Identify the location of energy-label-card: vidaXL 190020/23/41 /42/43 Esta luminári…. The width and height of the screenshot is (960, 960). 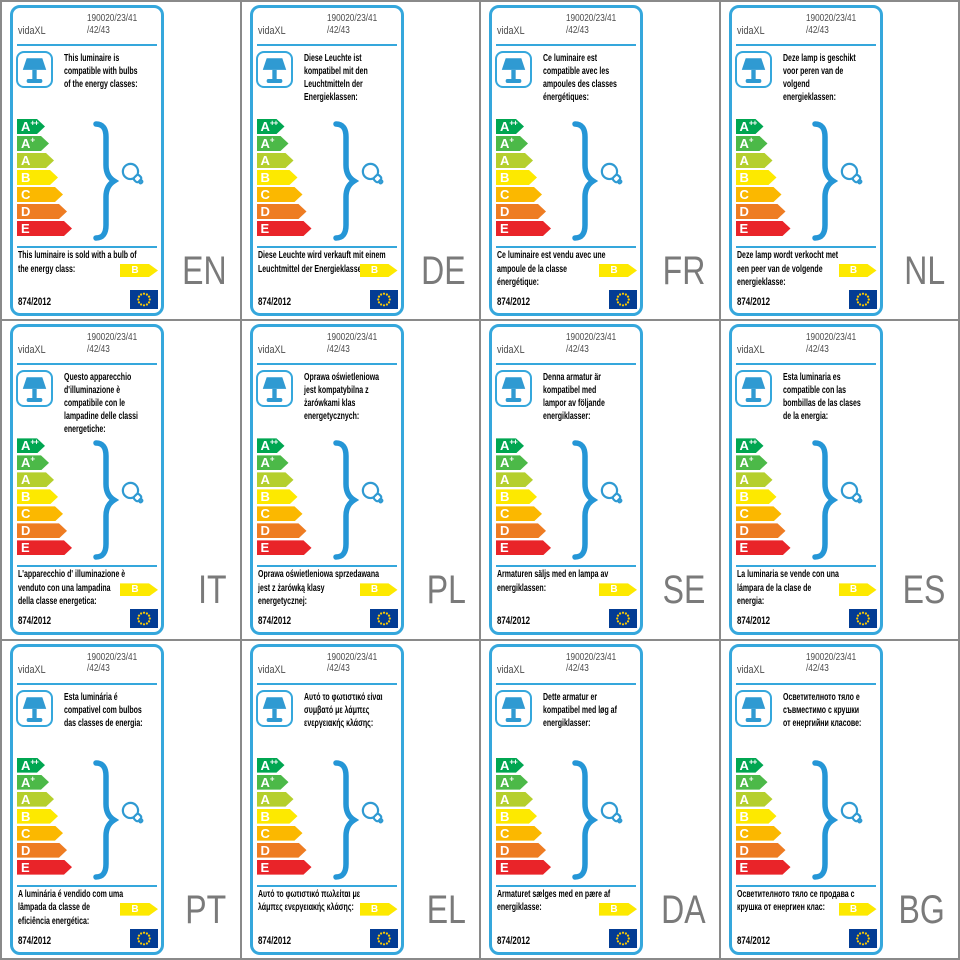
(87, 799).